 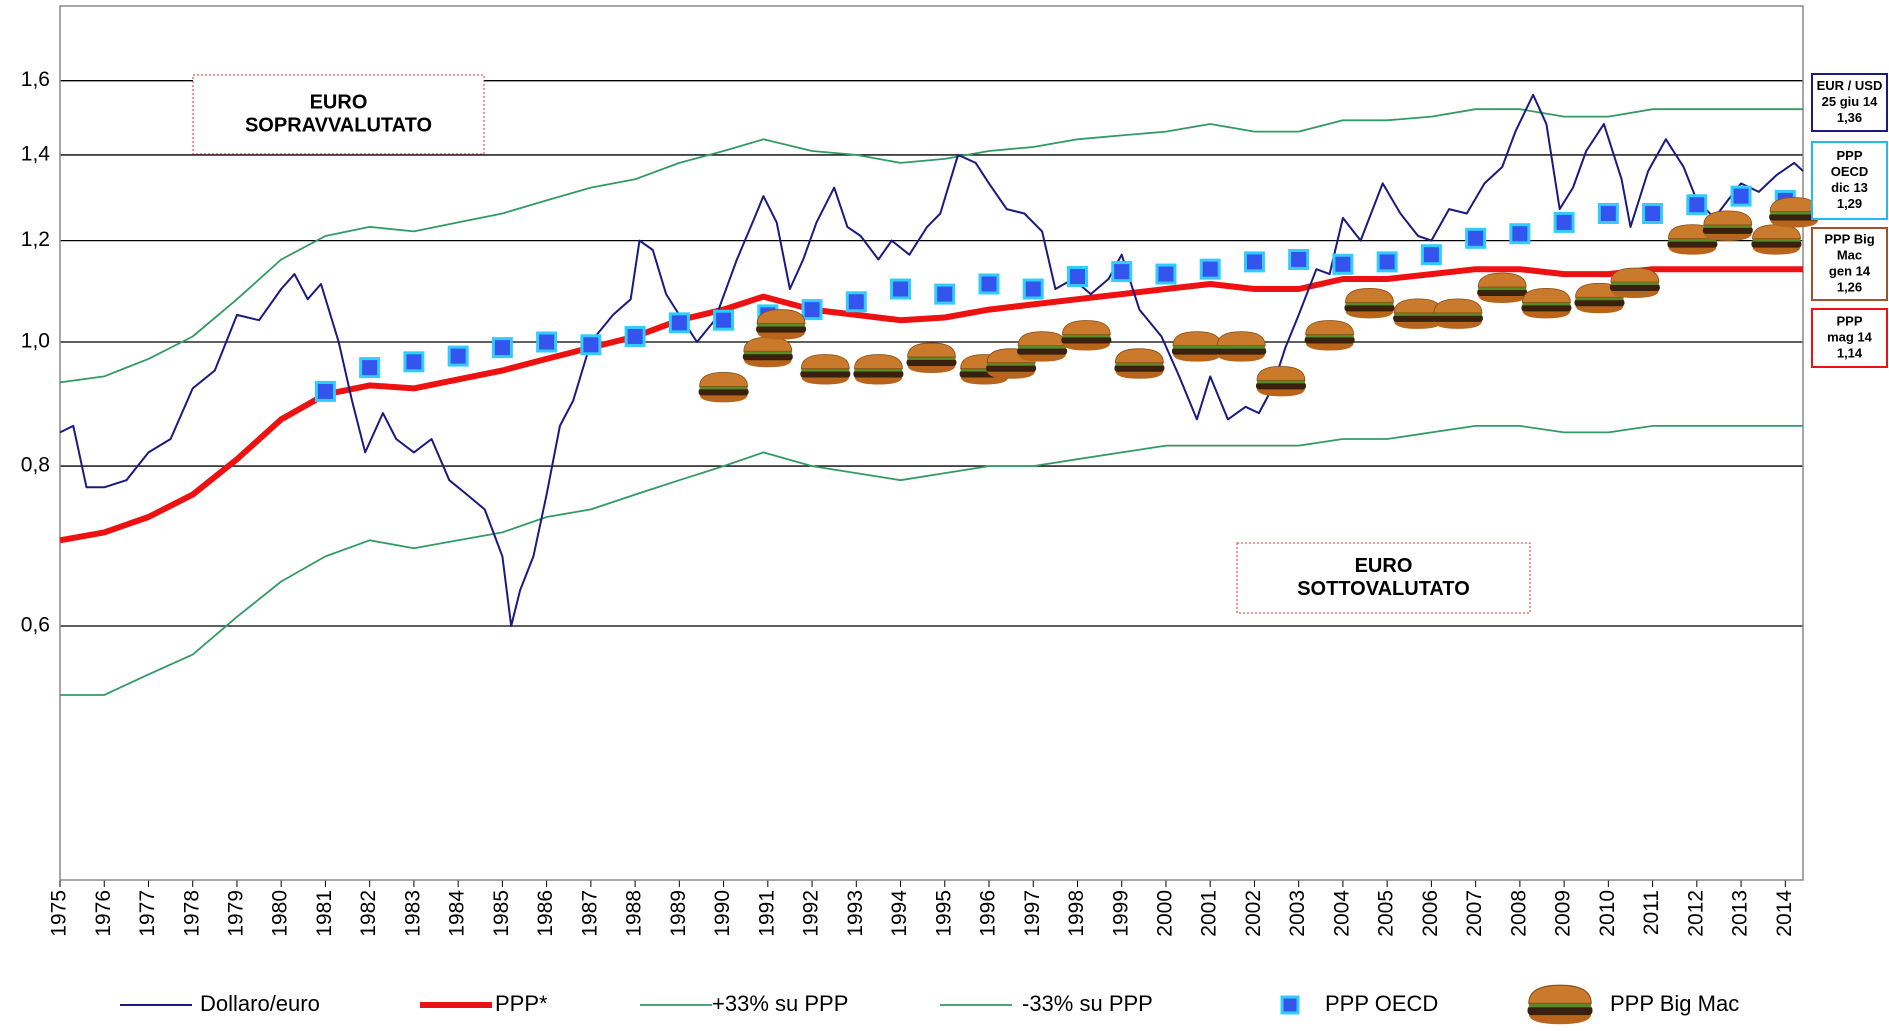 I want to click on x-tick-label: 1993, so click(x=855, y=913).